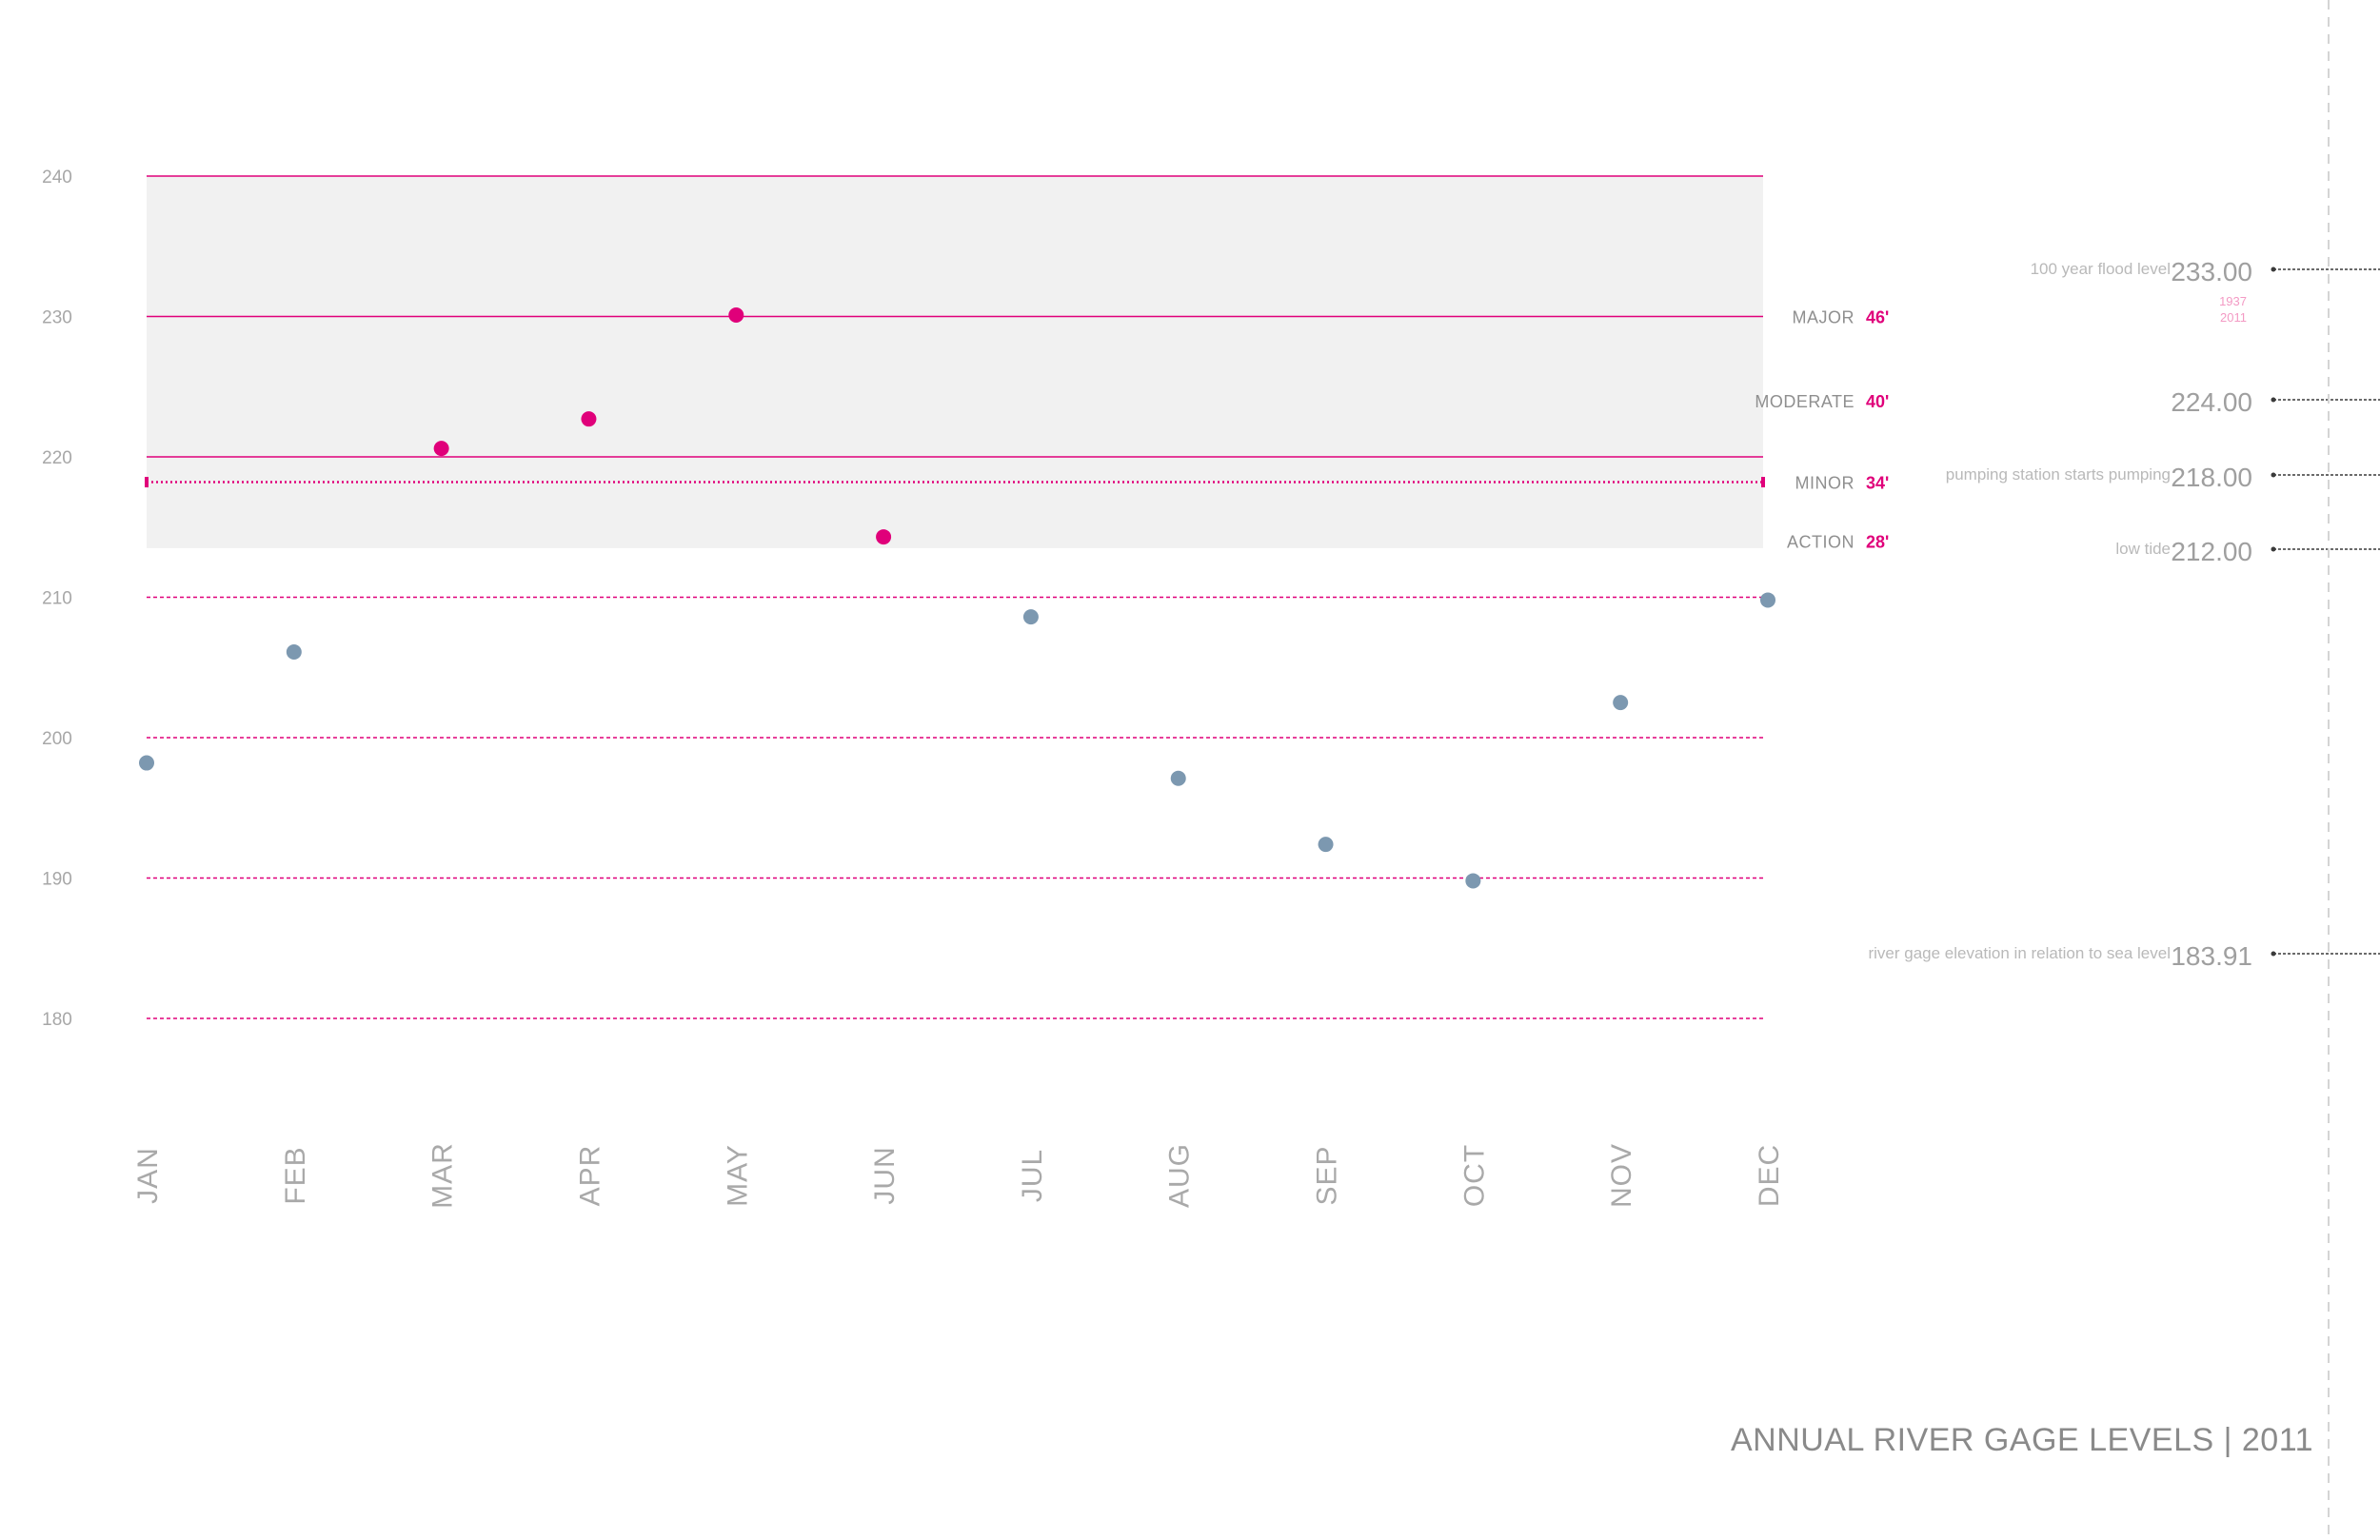 The width and height of the screenshot is (2380, 1540). Describe the element at coordinates (2211, 402) in the screenshot. I see `reference-value: 224.00` at that location.